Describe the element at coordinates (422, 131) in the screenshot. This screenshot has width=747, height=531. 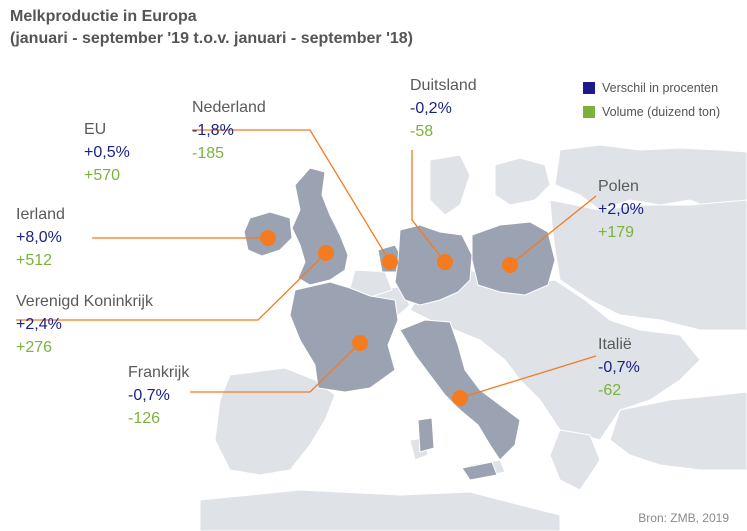
I see `country-vol: -58` at that location.